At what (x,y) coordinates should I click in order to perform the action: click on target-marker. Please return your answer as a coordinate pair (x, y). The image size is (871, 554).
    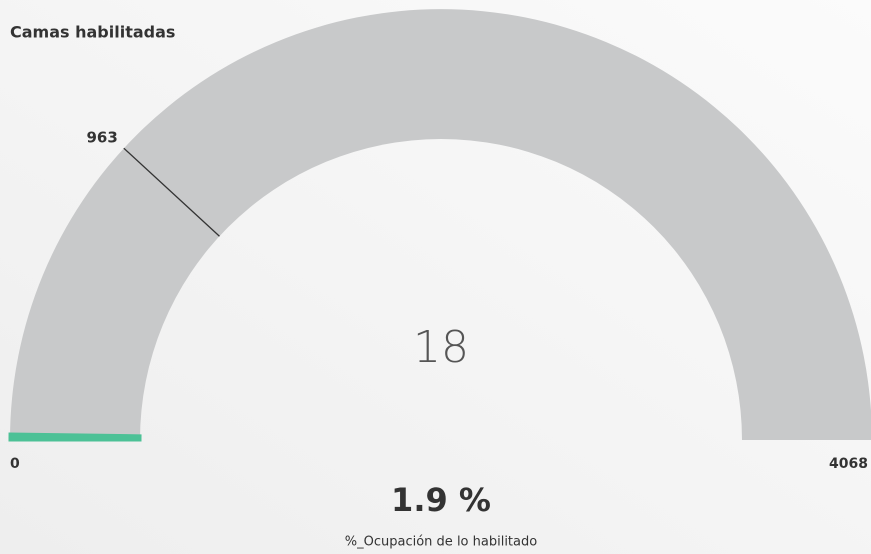
    Looking at the image, I should click on (171, 192).